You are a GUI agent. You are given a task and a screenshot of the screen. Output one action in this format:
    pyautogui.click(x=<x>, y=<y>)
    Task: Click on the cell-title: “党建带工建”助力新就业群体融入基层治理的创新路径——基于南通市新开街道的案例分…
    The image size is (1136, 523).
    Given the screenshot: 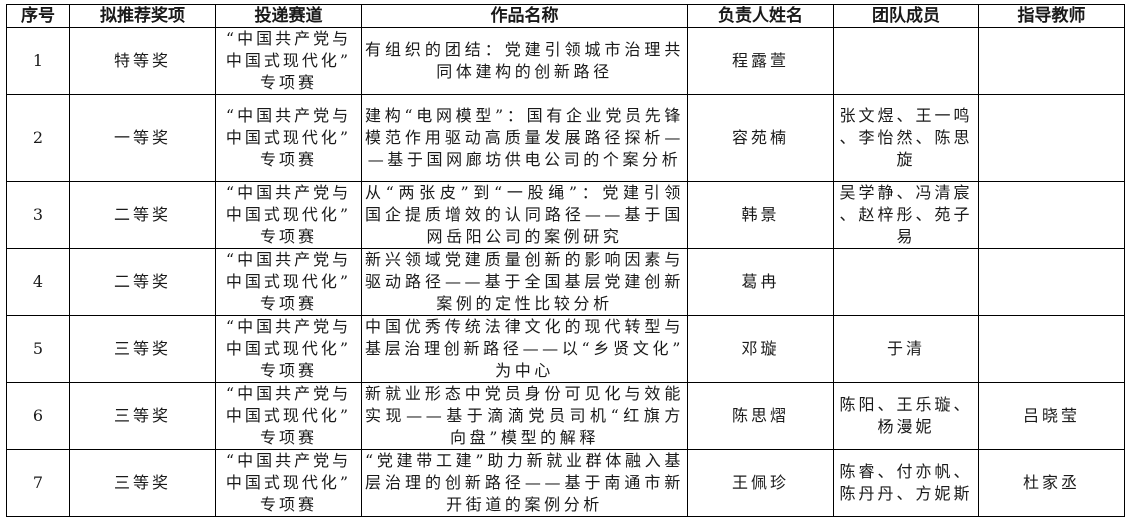 What is the action you would take?
    pyautogui.click(x=524, y=483)
    